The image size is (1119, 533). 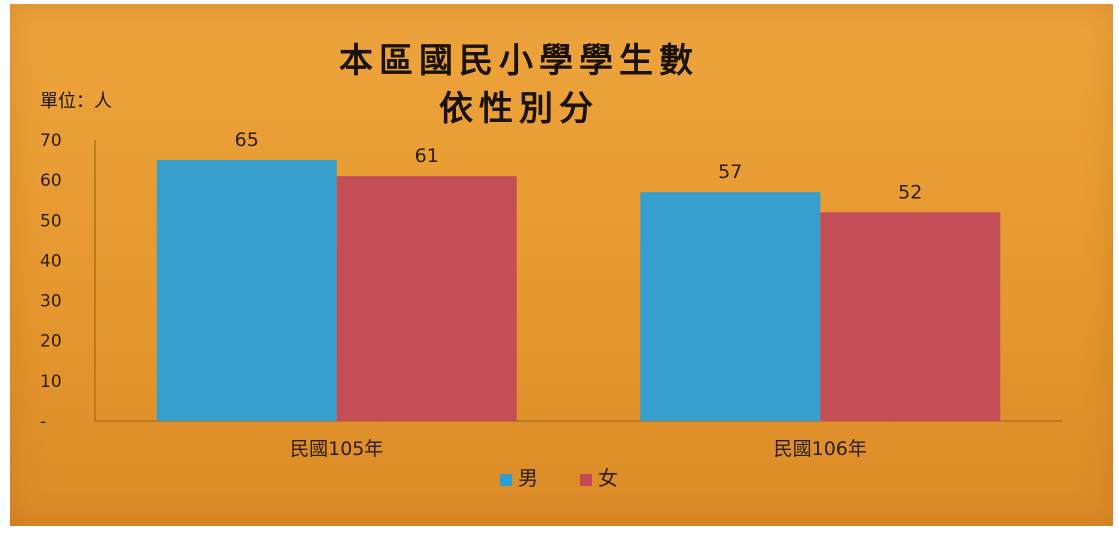 I want to click on legend: 男女, so click(x=559, y=478).